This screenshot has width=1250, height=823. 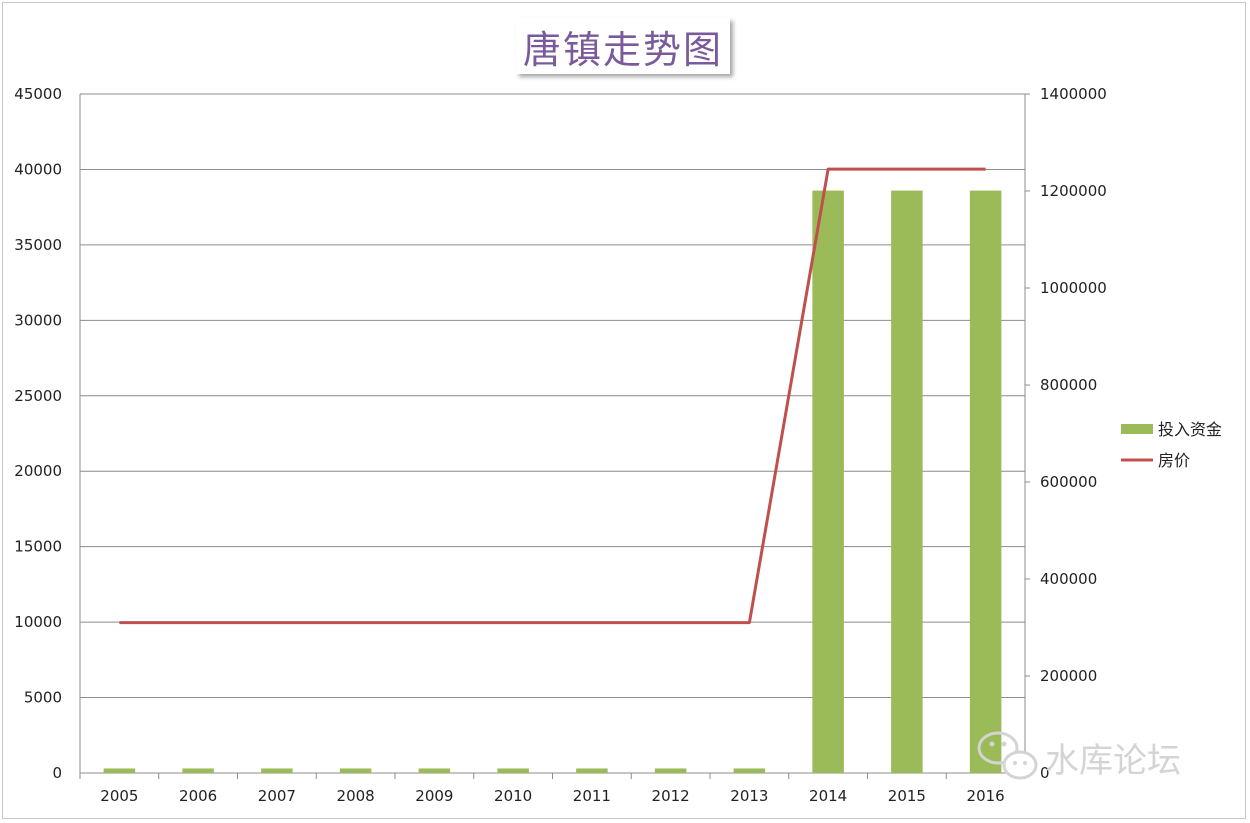 I want to click on bar-2006, so click(x=198, y=770).